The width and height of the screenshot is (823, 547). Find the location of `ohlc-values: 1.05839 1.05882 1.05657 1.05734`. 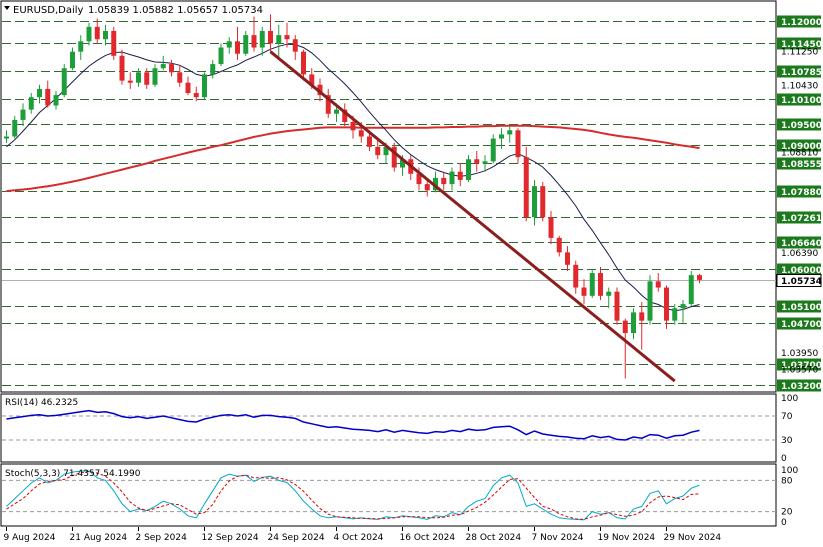

ohlc-values: 1.05839 1.05882 1.05657 1.05734 is located at coordinates (175, 10).